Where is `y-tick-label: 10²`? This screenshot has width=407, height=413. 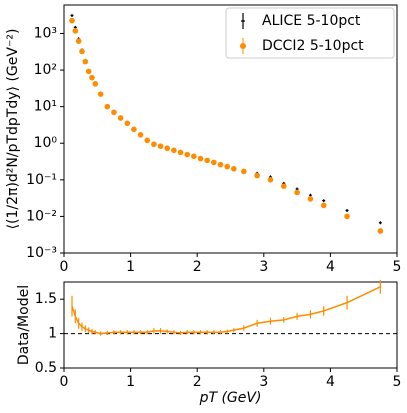
y-tick-label: 10² is located at coordinates (45, 70).